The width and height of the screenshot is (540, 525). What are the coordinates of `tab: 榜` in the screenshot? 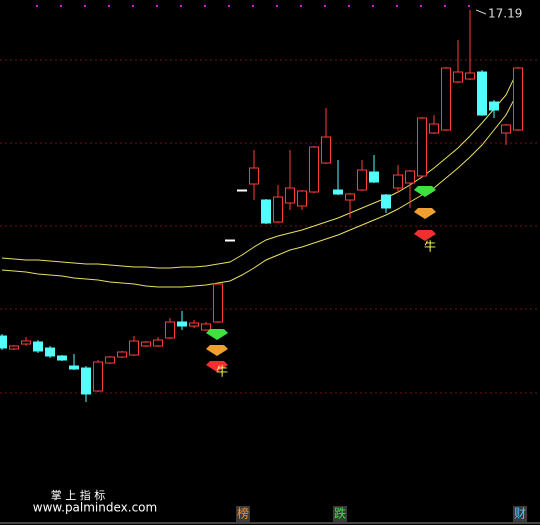 It's located at (243, 513).